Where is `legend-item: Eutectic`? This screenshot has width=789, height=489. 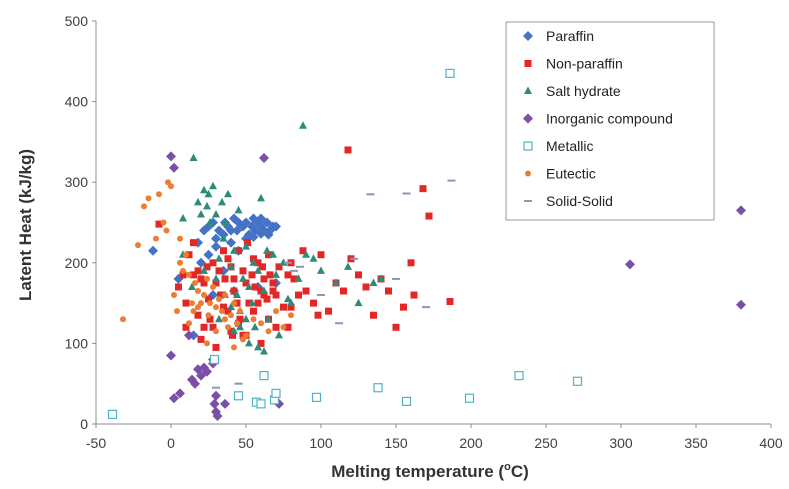
legend-item: Eutectic is located at coordinates (560, 174).